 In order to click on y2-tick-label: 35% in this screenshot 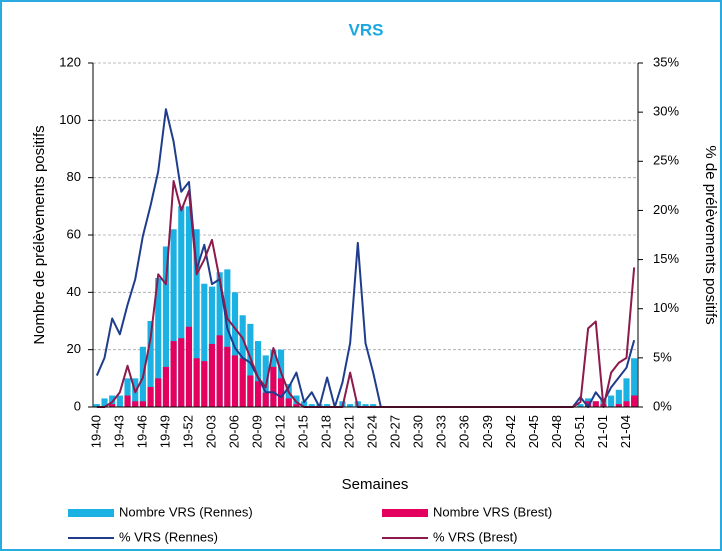, I will do `click(666, 61)`.